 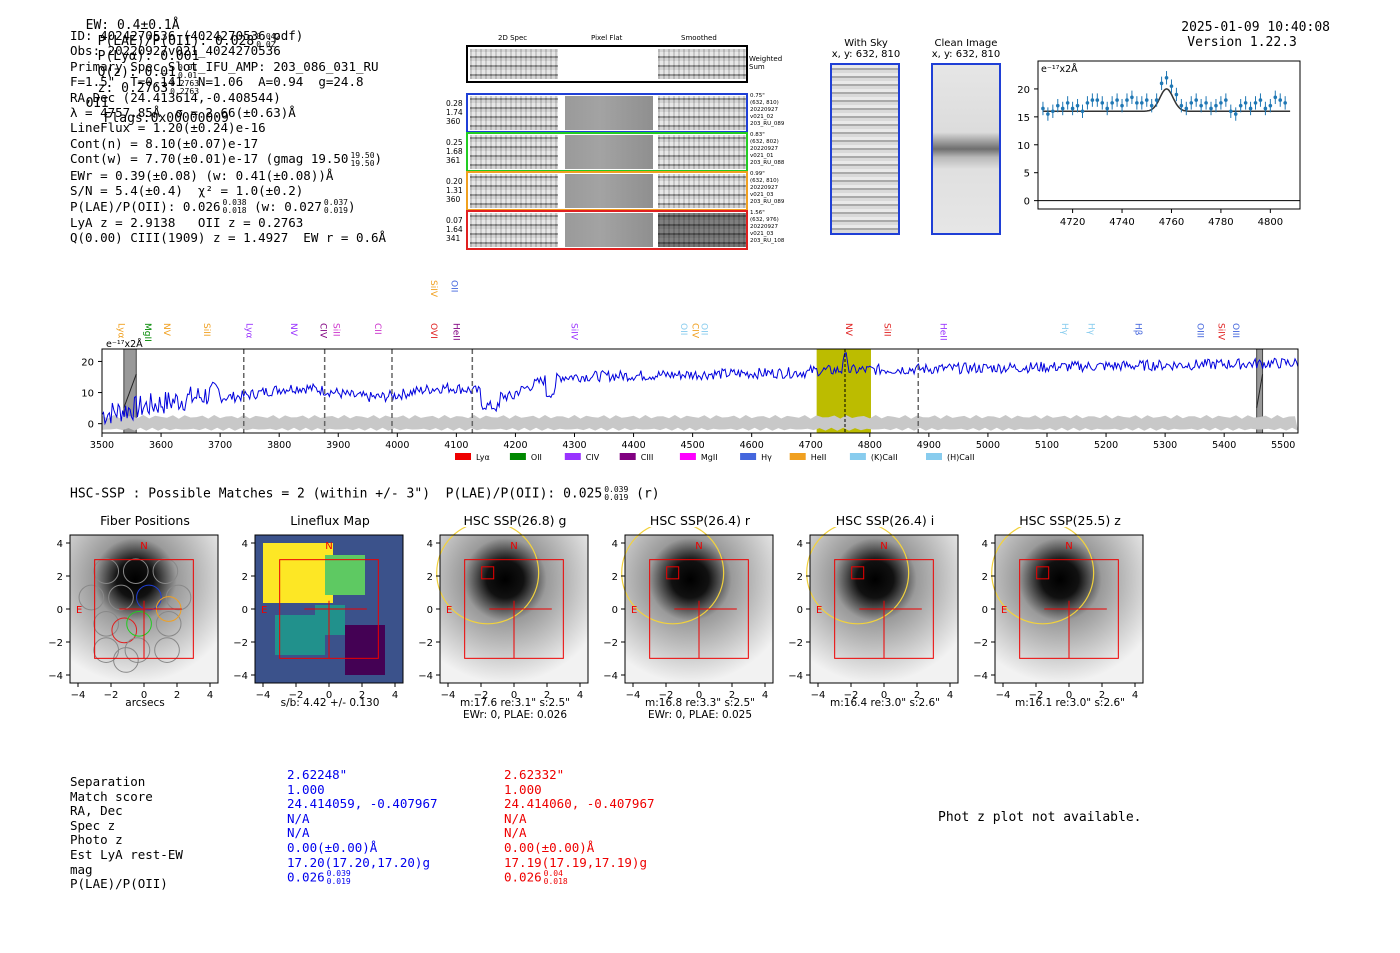 I want to click on with-sky-title: With Sky x, y: 632, 810, so click(x=866, y=49).